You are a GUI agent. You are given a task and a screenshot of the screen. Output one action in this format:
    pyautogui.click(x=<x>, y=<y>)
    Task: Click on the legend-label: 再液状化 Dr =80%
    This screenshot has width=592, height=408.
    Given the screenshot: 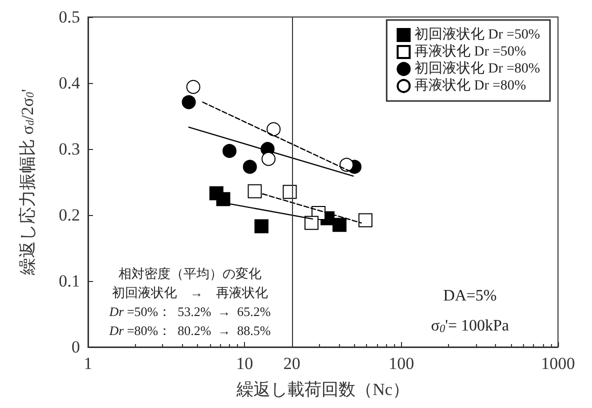 What is the action you would take?
    pyautogui.click(x=470, y=86)
    